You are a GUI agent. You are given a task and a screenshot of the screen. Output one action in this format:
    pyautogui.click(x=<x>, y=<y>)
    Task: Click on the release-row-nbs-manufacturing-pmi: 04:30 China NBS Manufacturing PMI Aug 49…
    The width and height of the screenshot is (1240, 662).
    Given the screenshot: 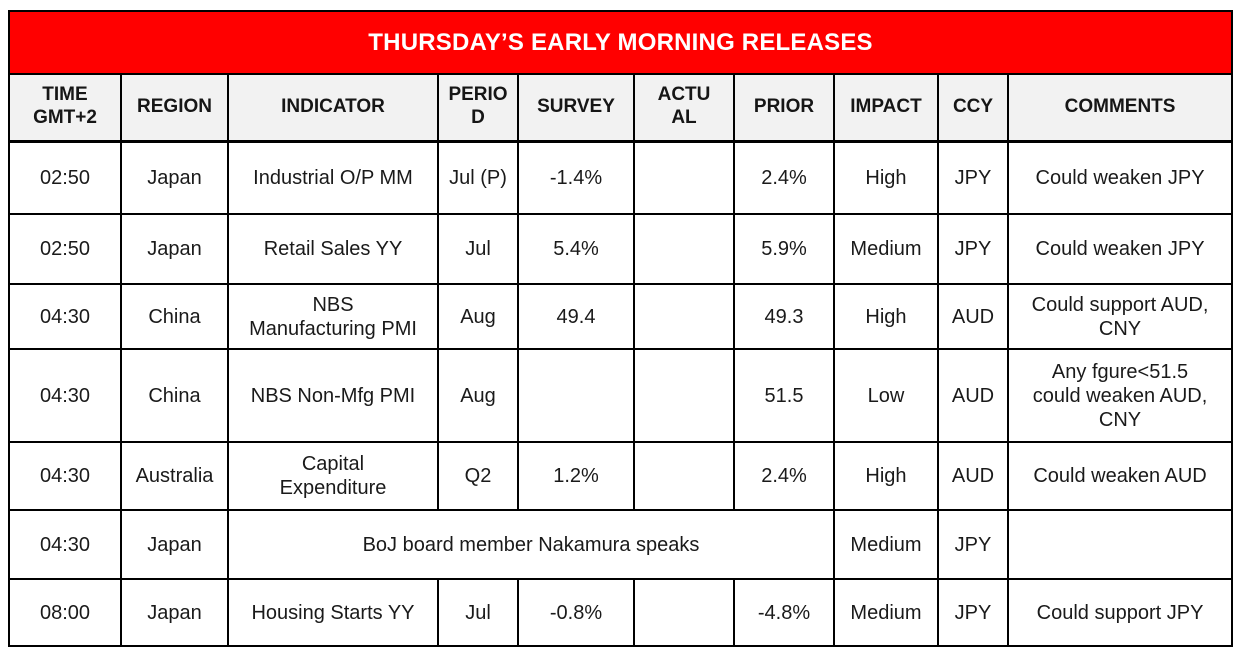 What is the action you would take?
    pyautogui.click(x=621, y=316)
    